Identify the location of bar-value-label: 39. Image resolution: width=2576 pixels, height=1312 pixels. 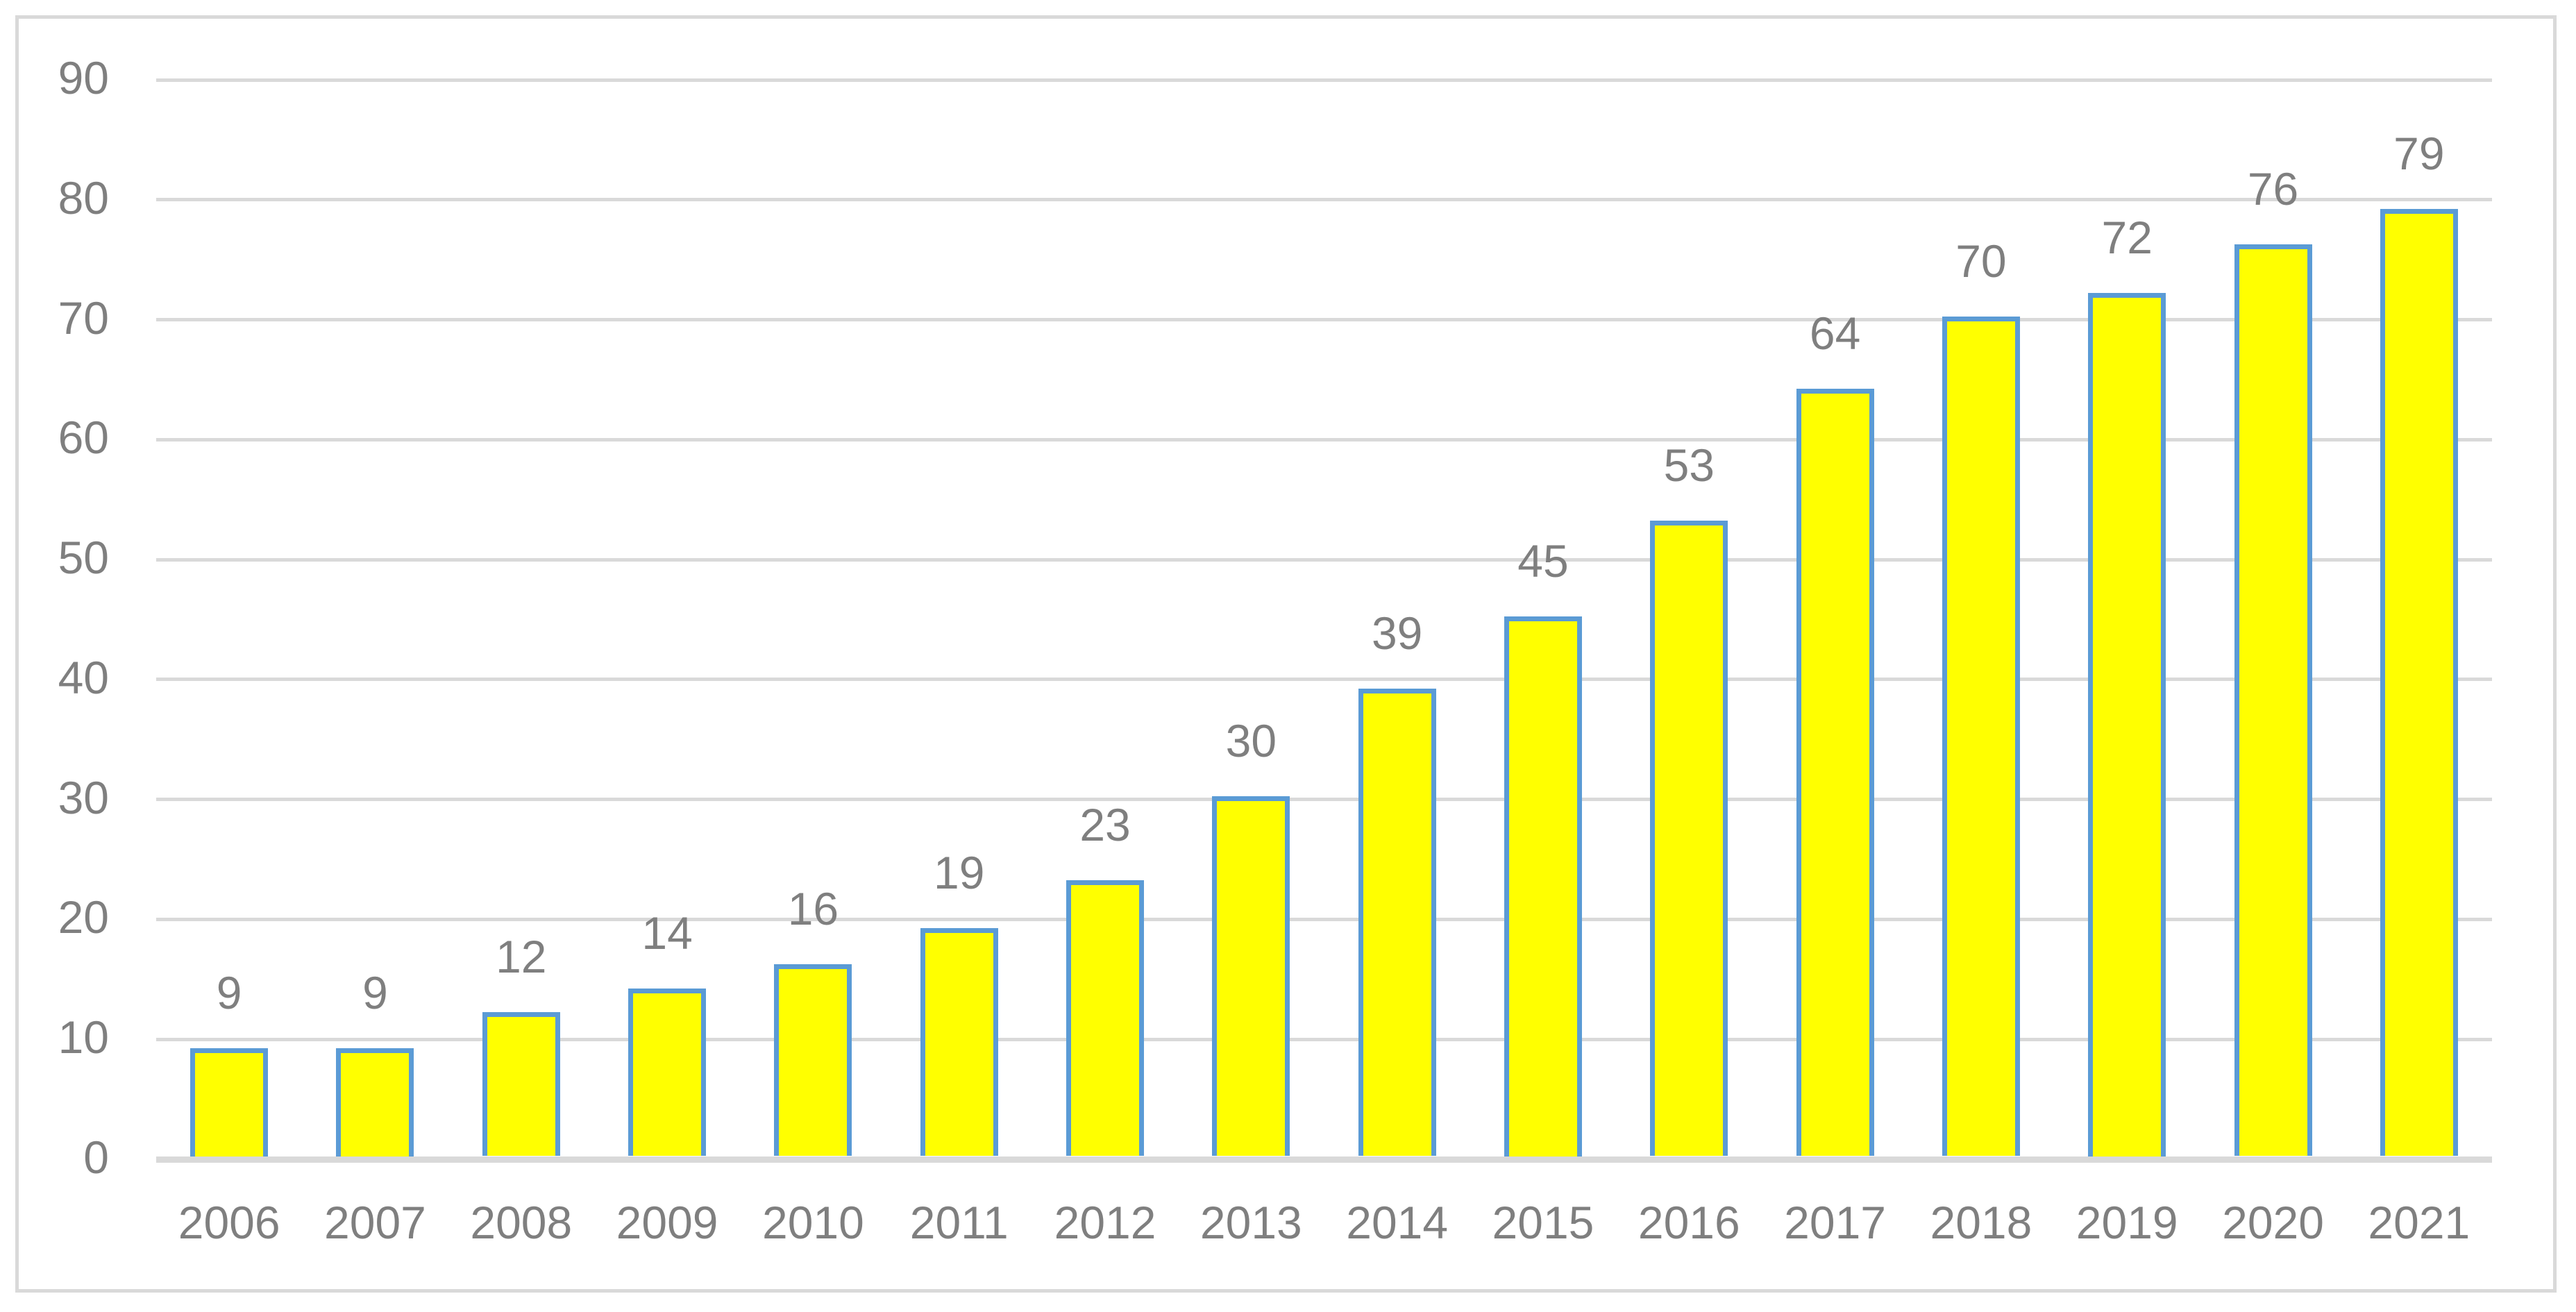
(1397, 633).